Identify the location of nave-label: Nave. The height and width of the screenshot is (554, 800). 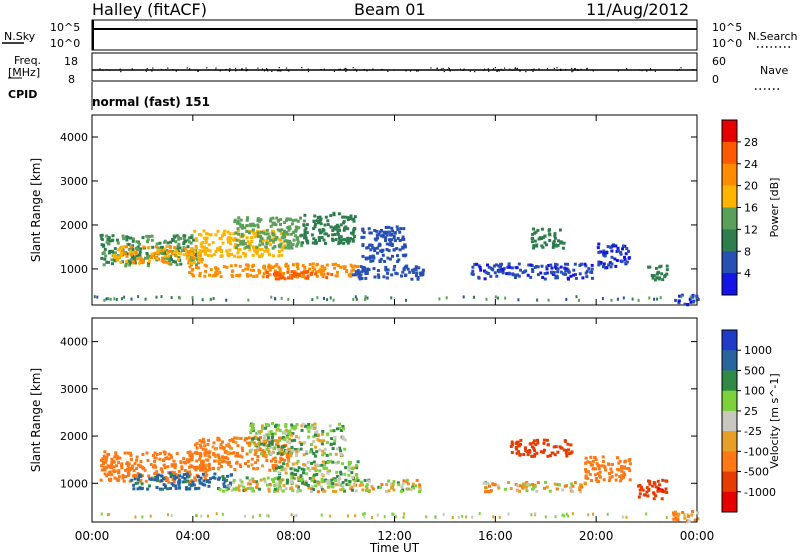
(774, 70).